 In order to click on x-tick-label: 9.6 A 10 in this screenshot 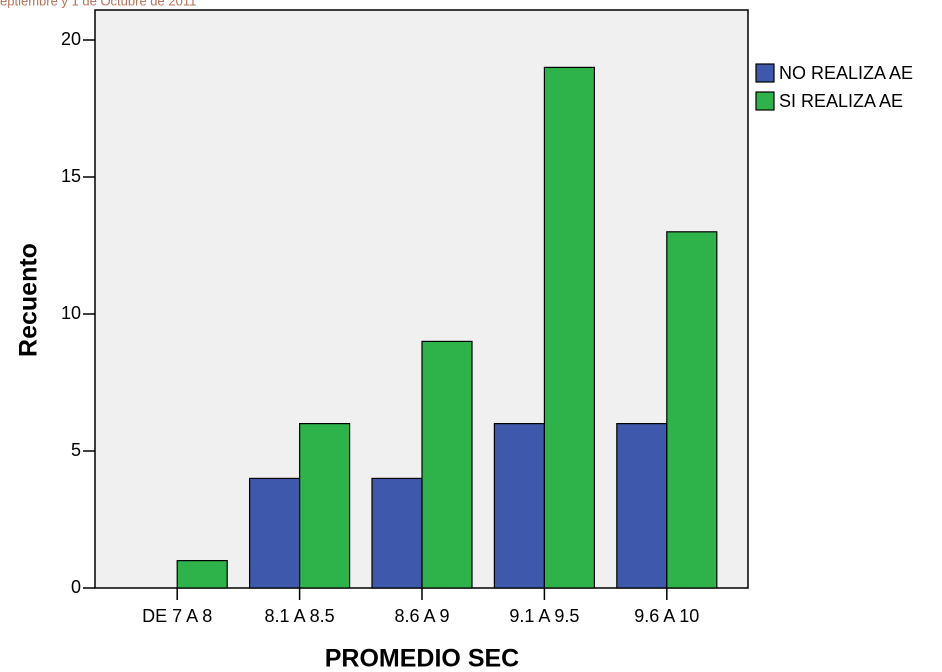, I will do `click(666, 616)`.